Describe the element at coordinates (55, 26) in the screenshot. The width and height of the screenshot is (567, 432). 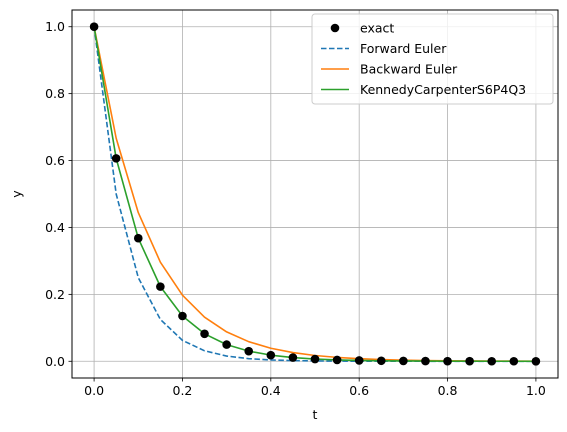
I see `y-tick-label: 1.0` at that location.